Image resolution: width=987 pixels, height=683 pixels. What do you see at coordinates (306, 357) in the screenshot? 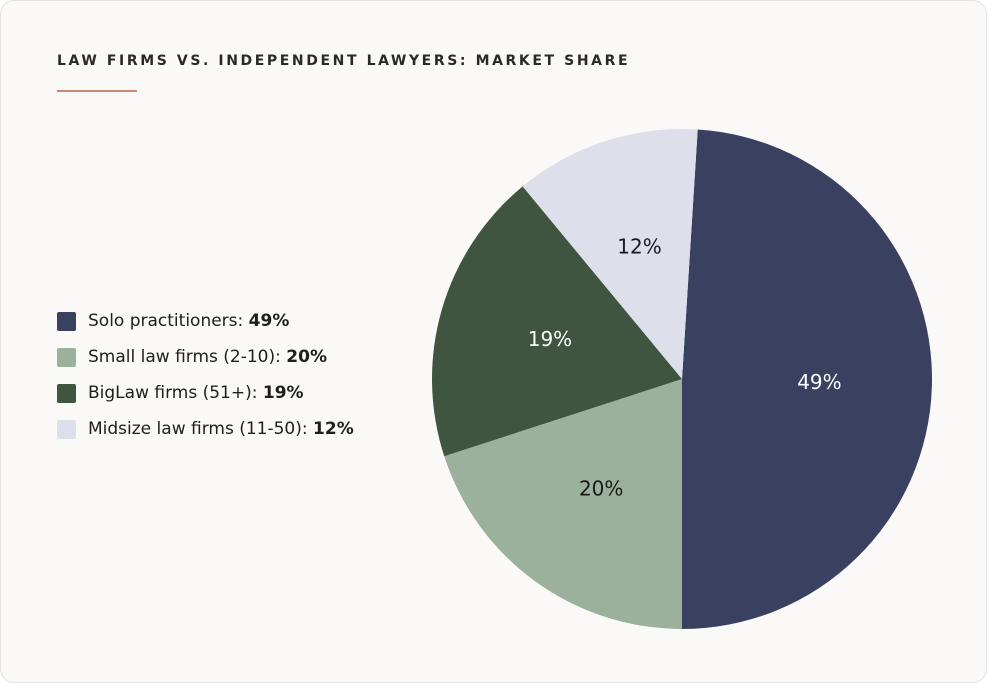
I see `legend-value: 20%` at bounding box center [306, 357].